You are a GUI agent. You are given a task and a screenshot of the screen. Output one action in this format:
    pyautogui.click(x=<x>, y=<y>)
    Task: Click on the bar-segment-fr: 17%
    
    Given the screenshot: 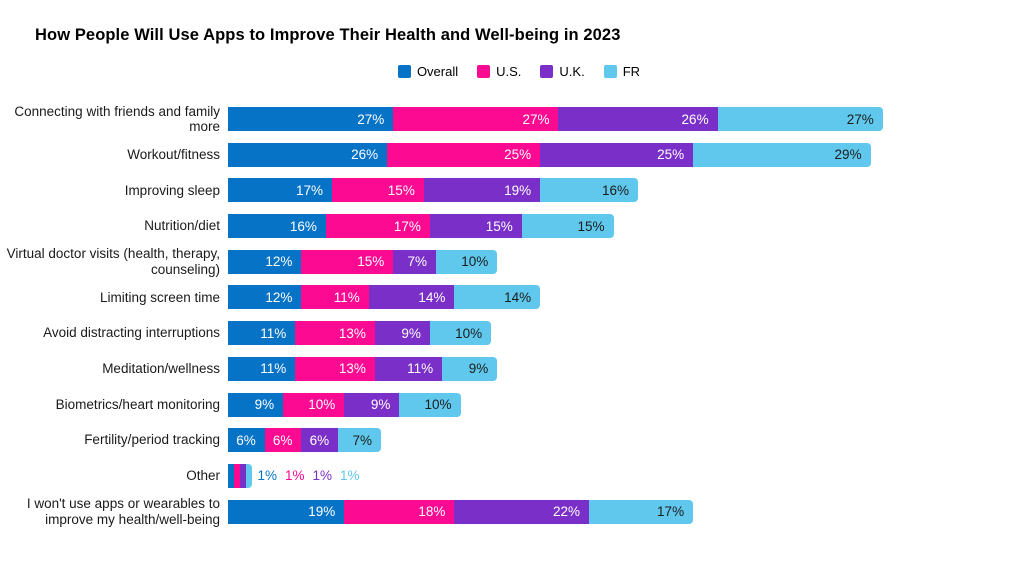 What is the action you would take?
    pyautogui.click(x=641, y=511)
    